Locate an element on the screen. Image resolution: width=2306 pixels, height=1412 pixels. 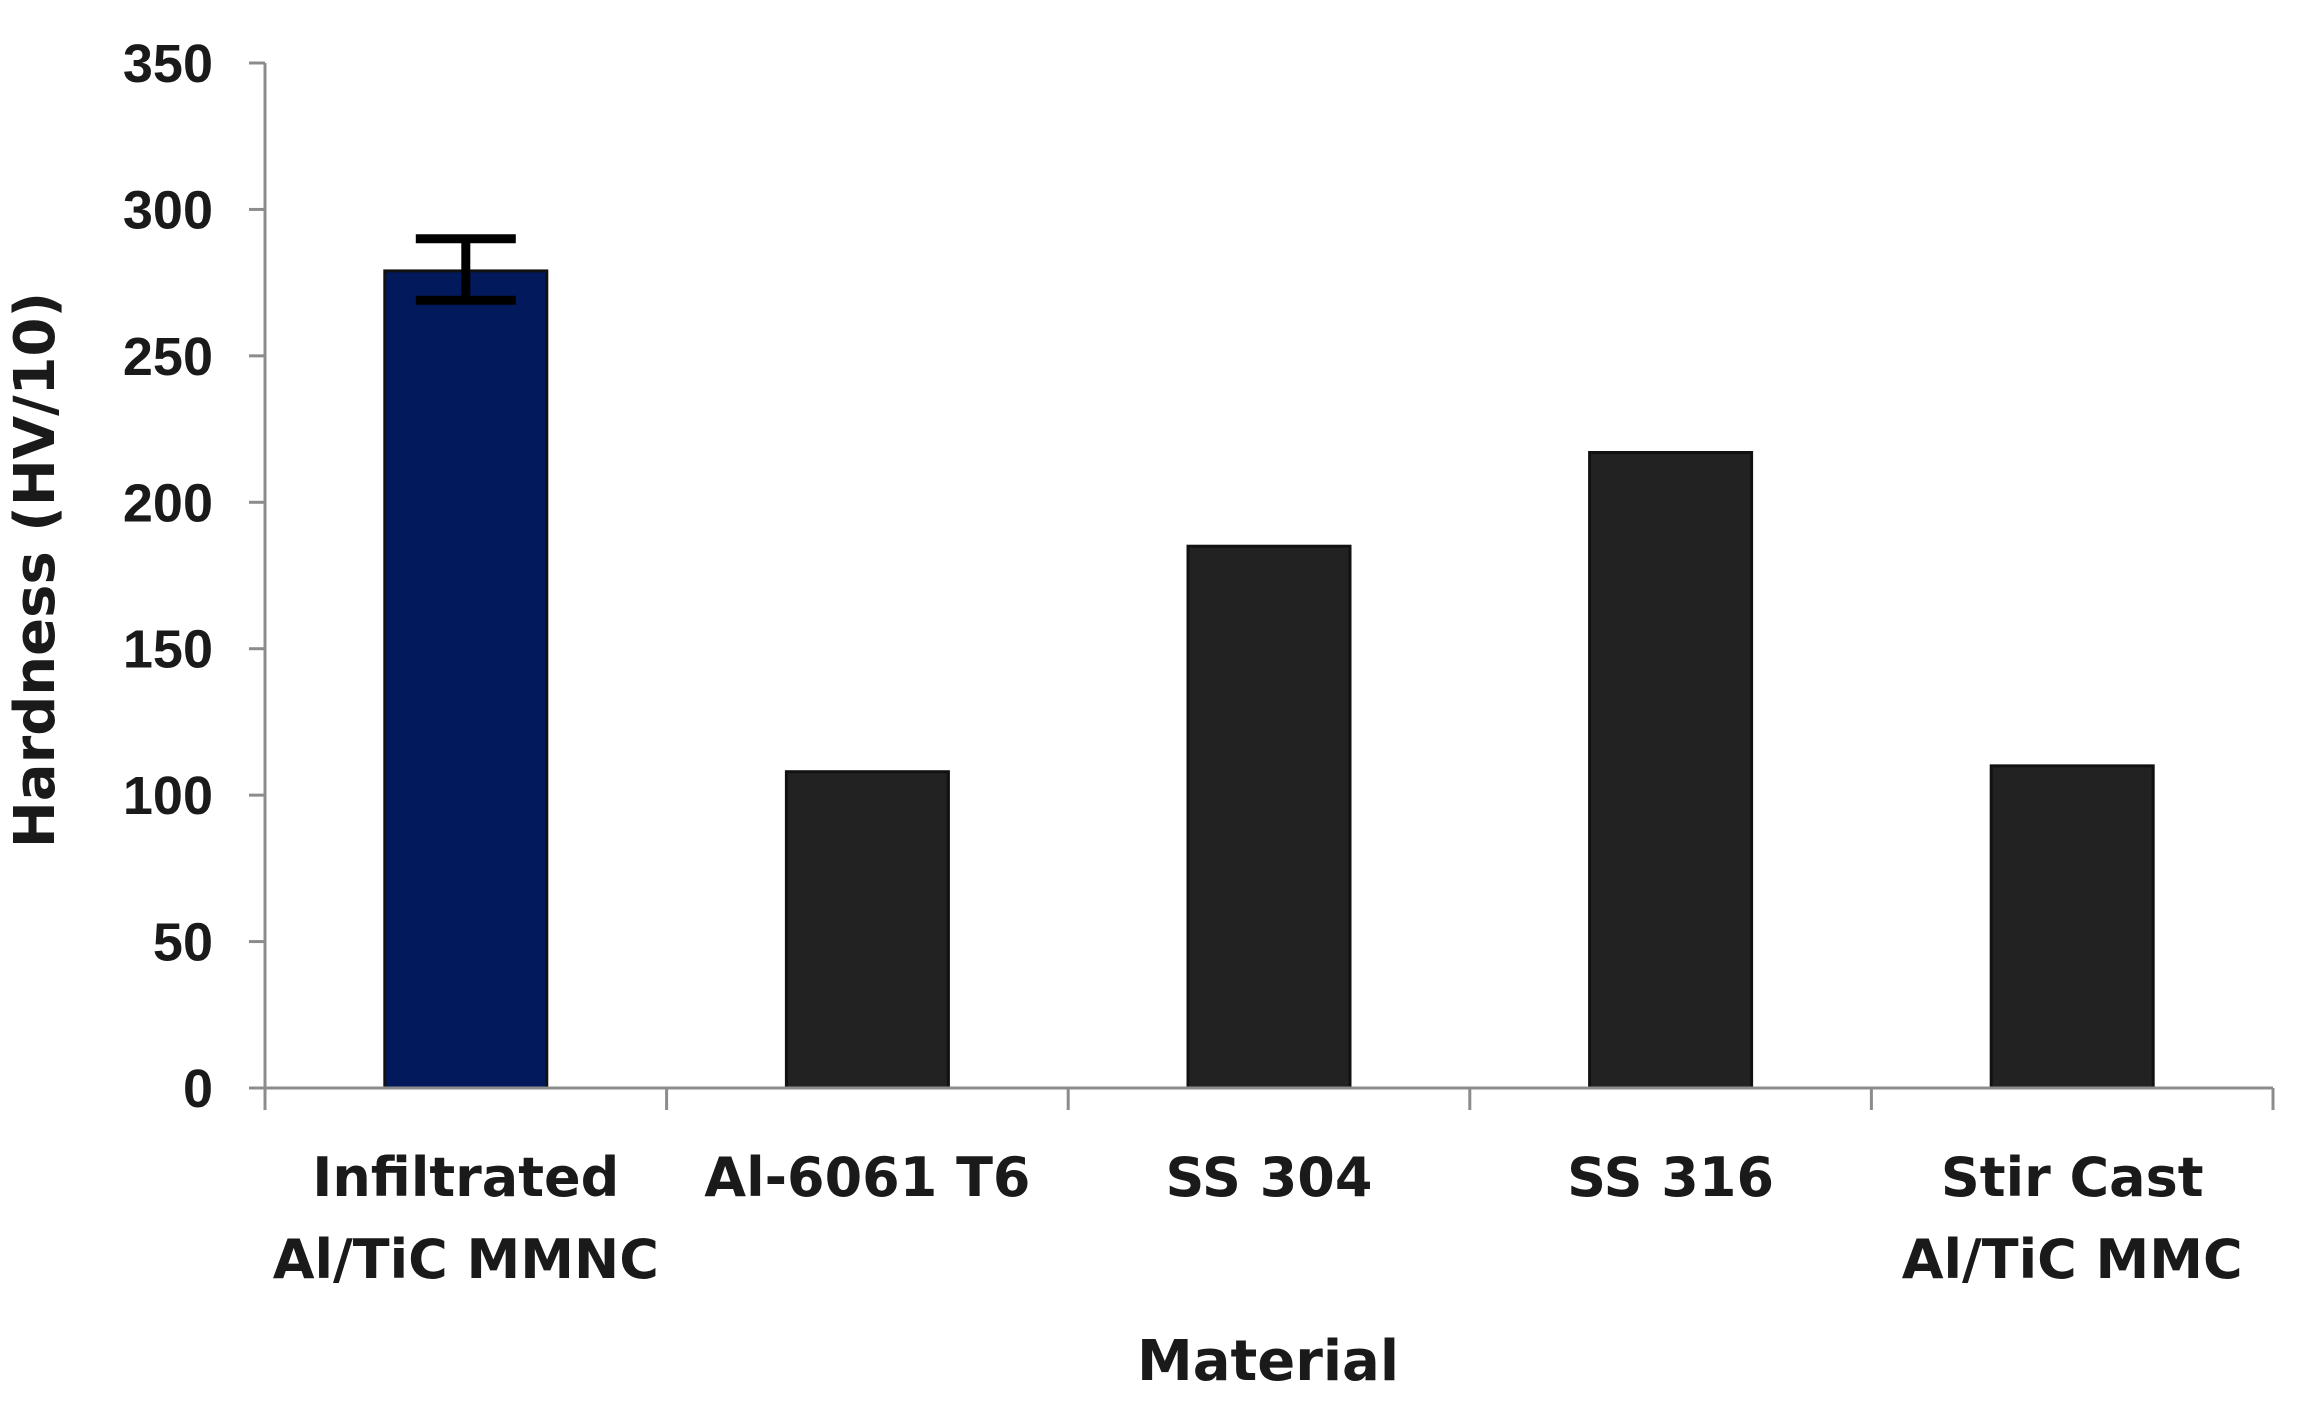
y-tick-label: 0 is located at coordinates (198, 1089).